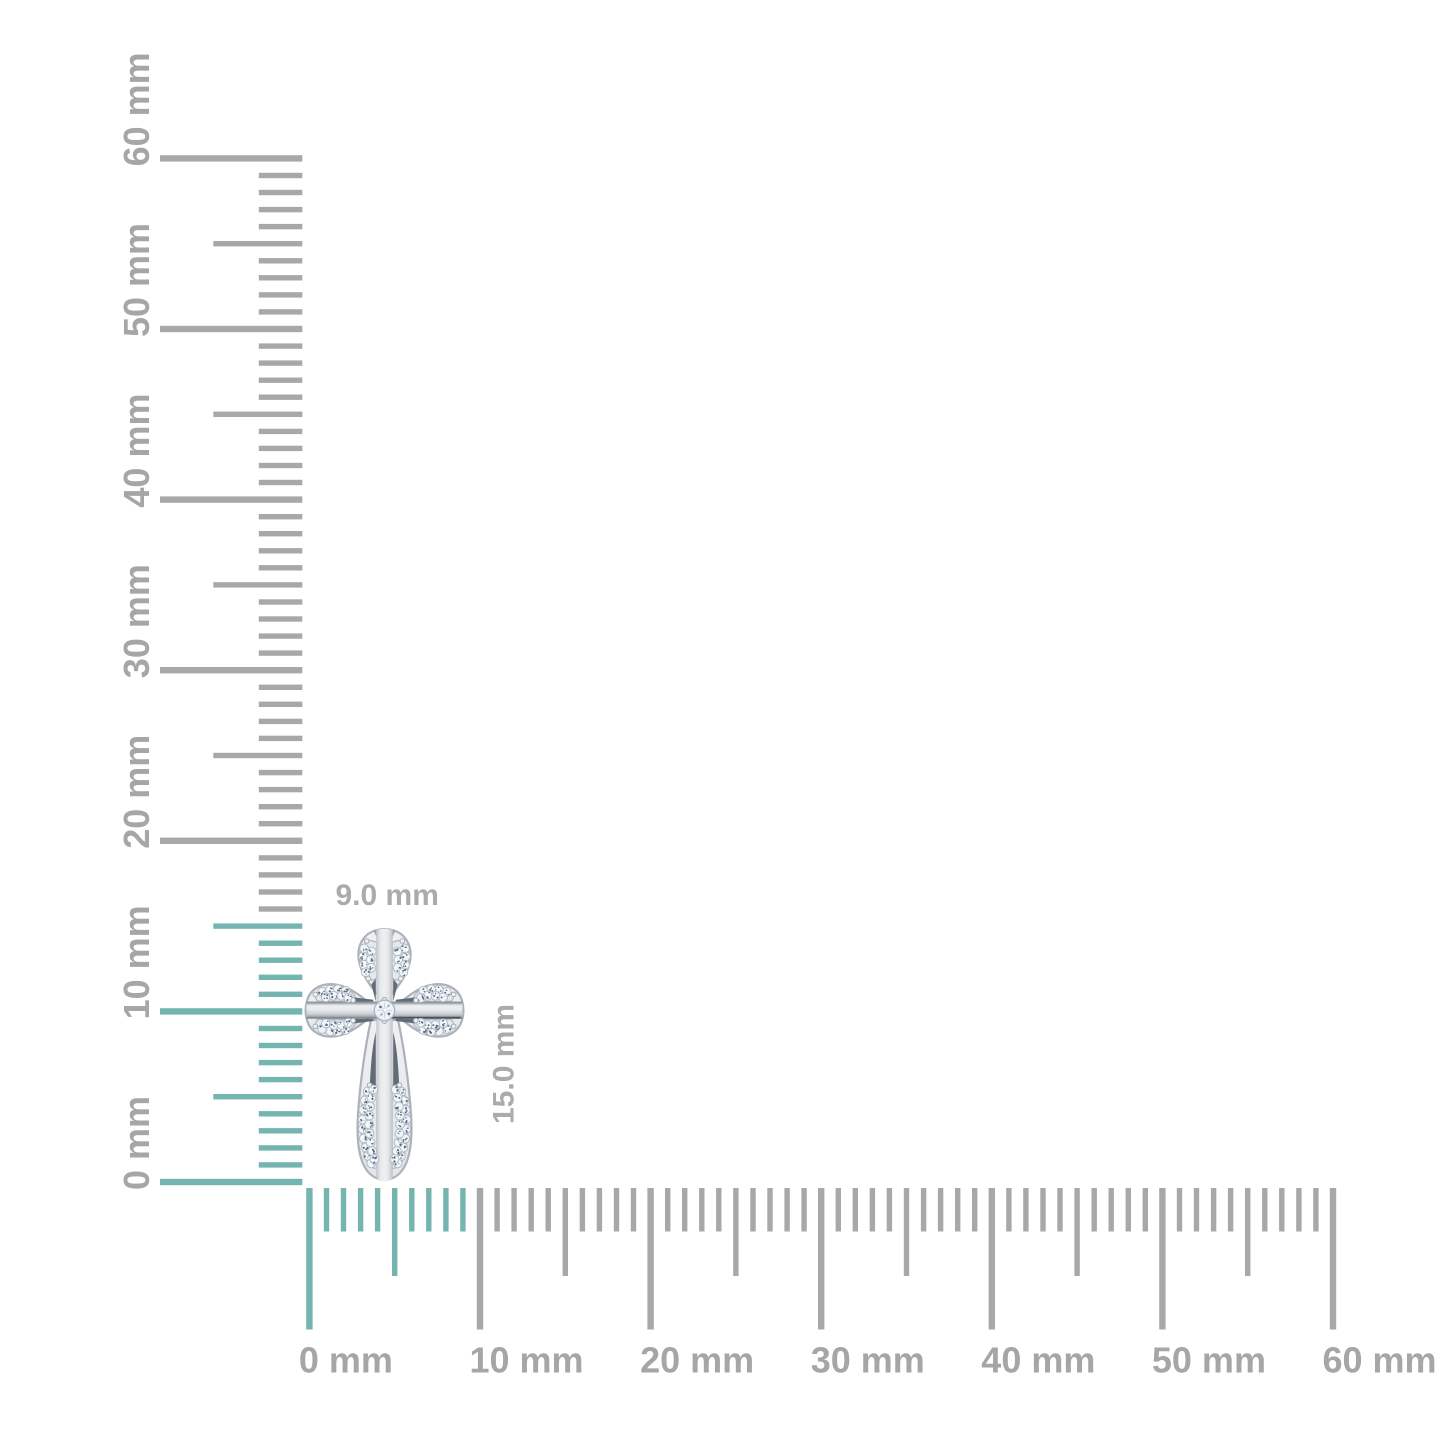 This screenshot has height=1450, width=1445. What do you see at coordinates (387, 895) in the screenshot?
I see `svg-text: 9.0 mm` at bounding box center [387, 895].